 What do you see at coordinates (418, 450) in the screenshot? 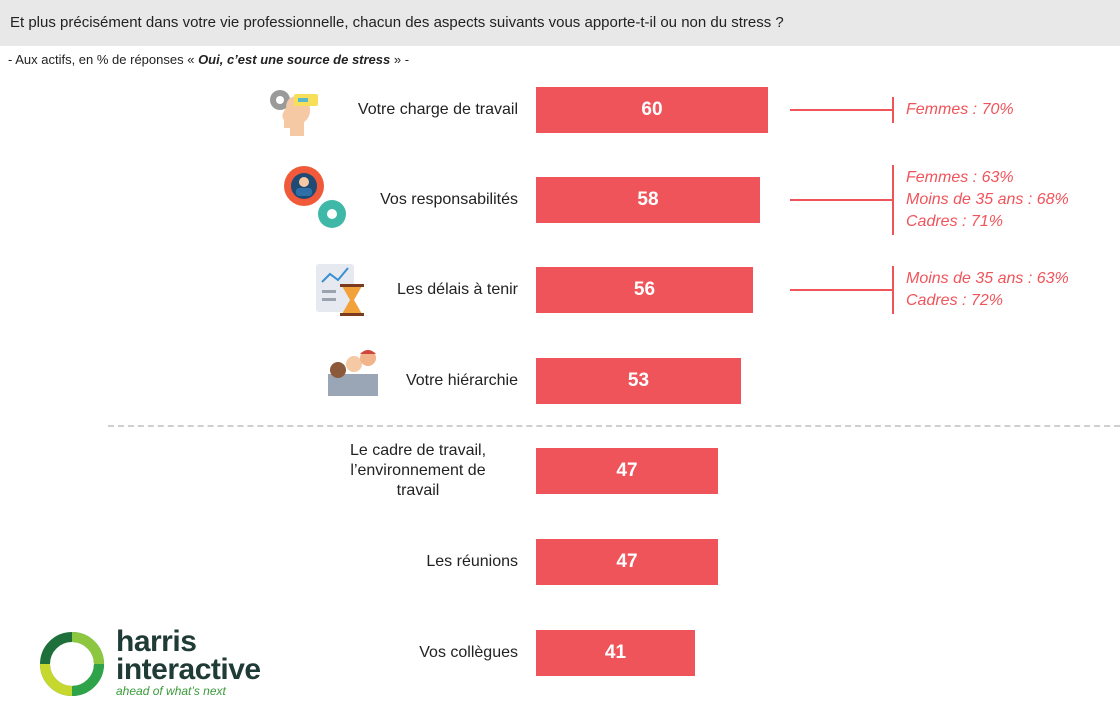
I see `category-label-line: Le cadre de travail,` at bounding box center [418, 450].